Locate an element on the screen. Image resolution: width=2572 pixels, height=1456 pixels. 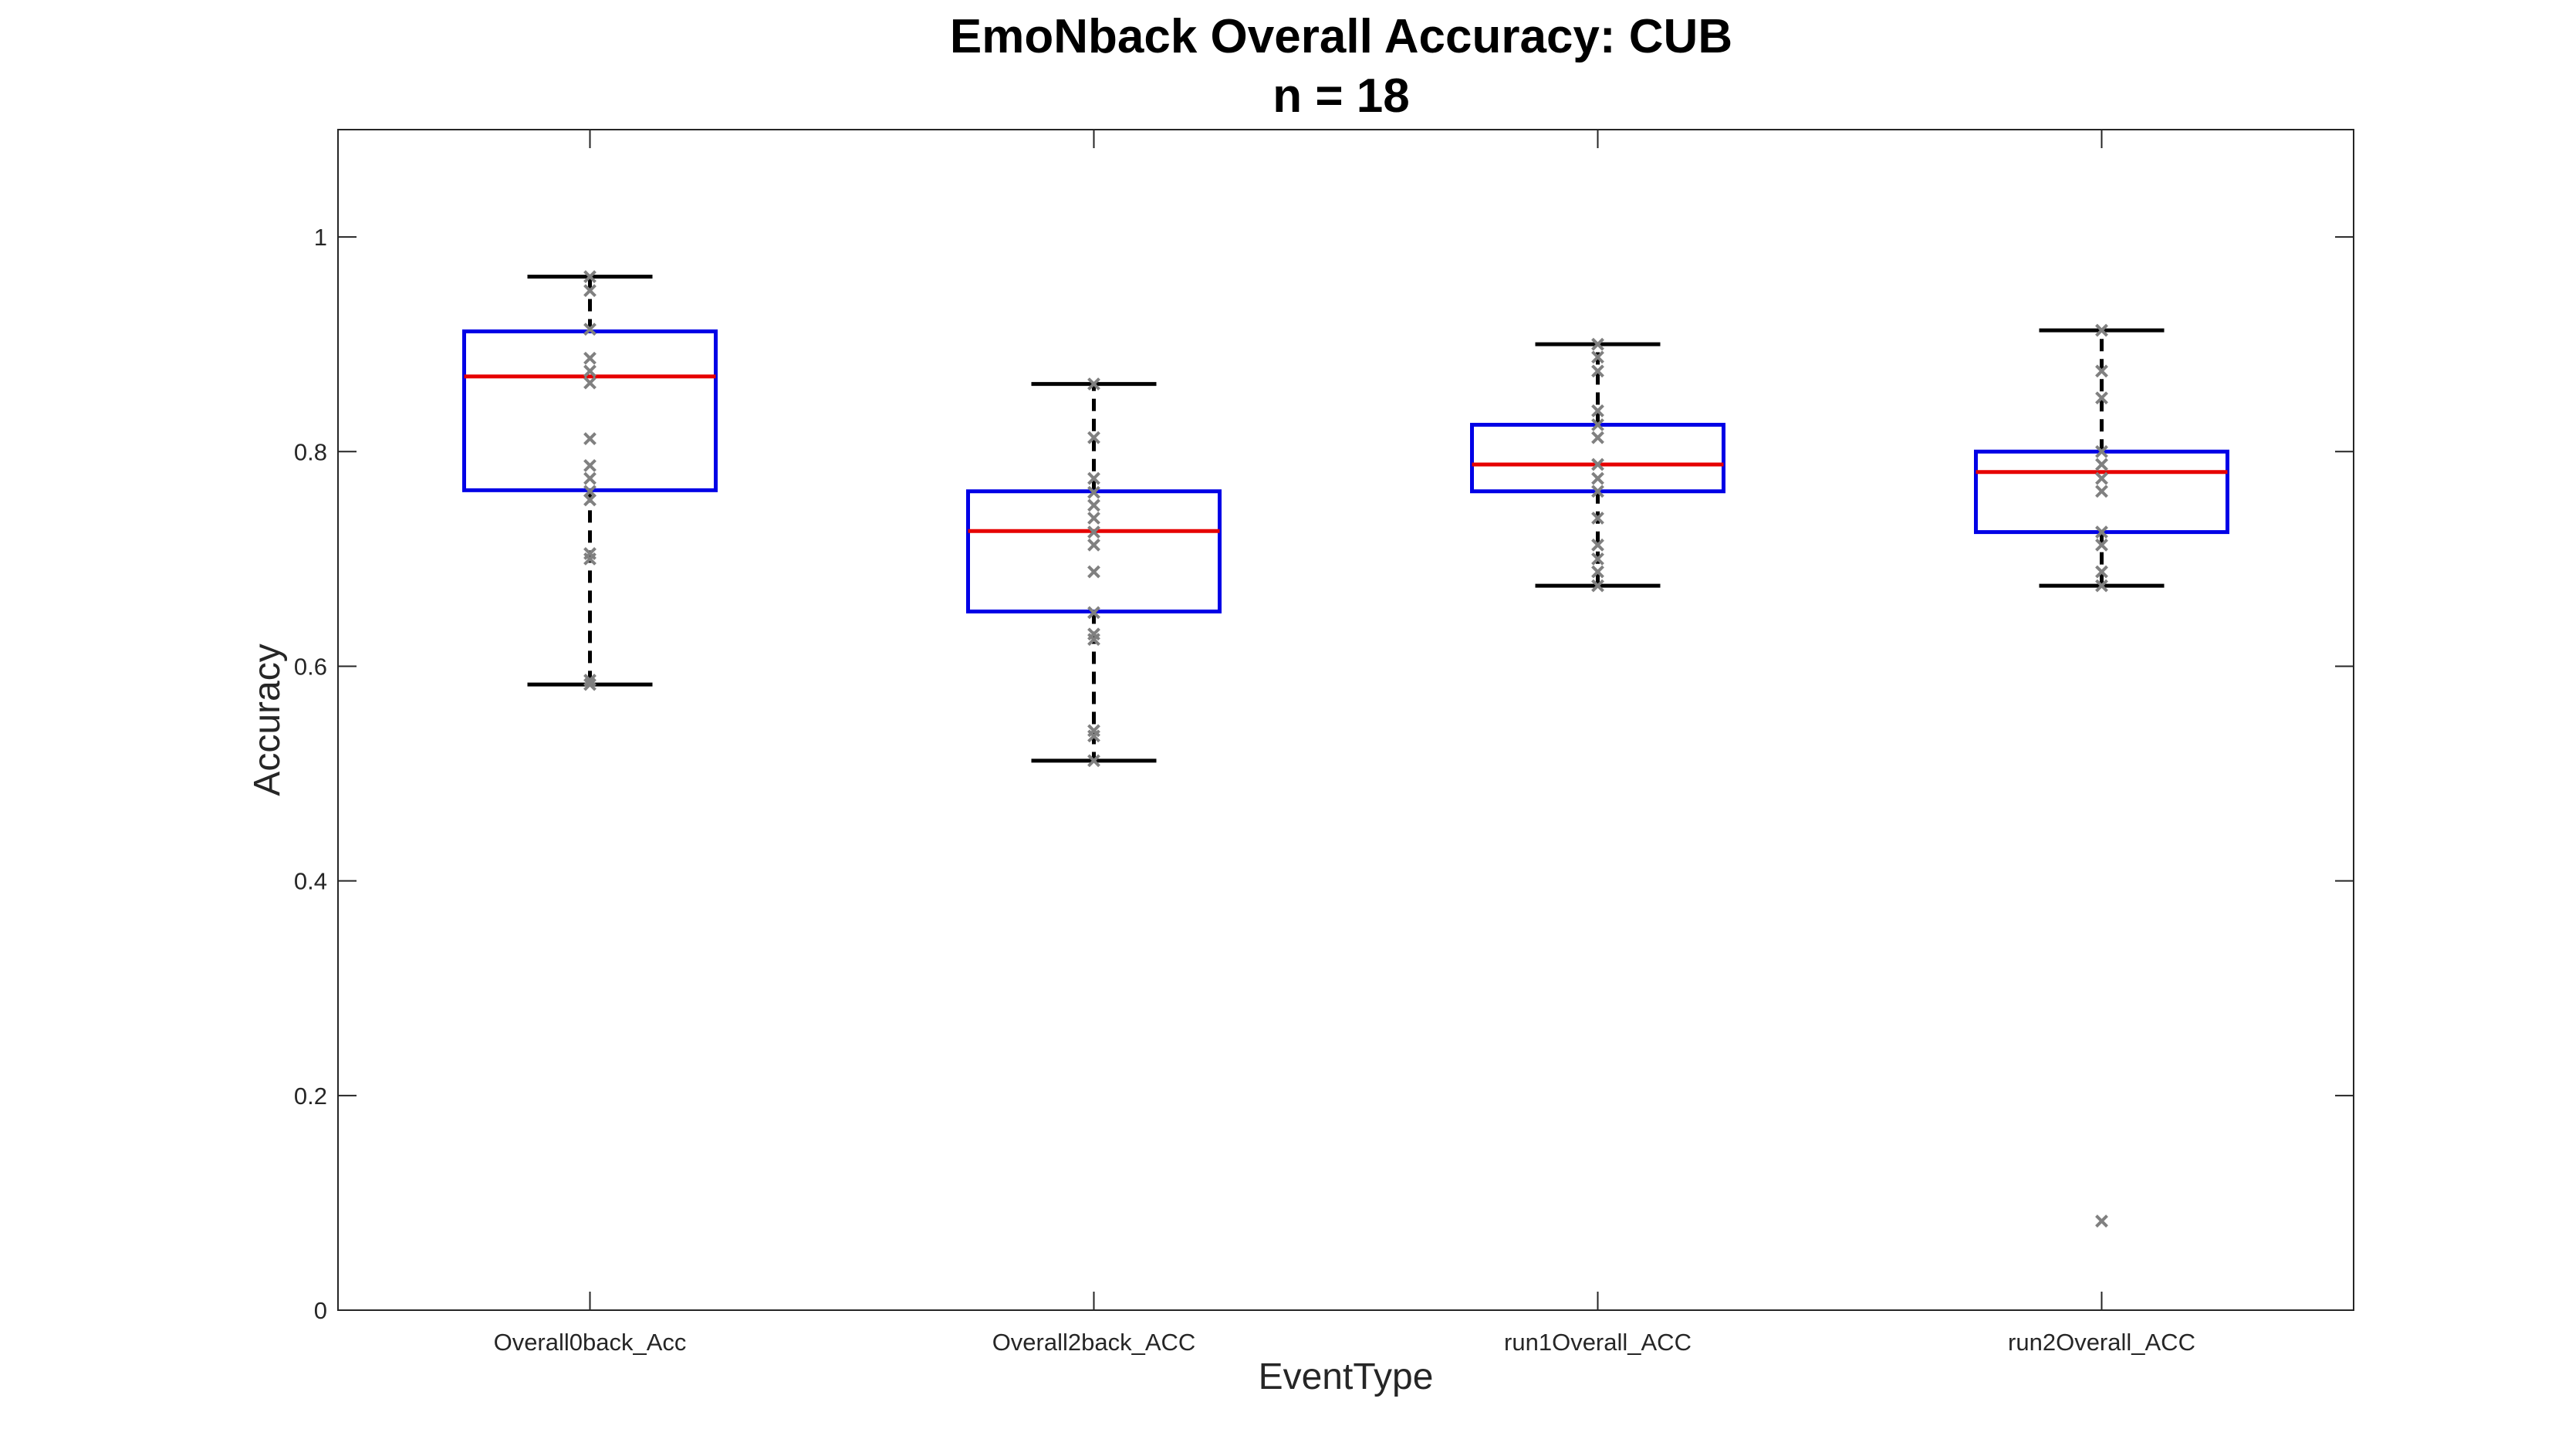
y-tick-label: 1 is located at coordinates (320, 237).